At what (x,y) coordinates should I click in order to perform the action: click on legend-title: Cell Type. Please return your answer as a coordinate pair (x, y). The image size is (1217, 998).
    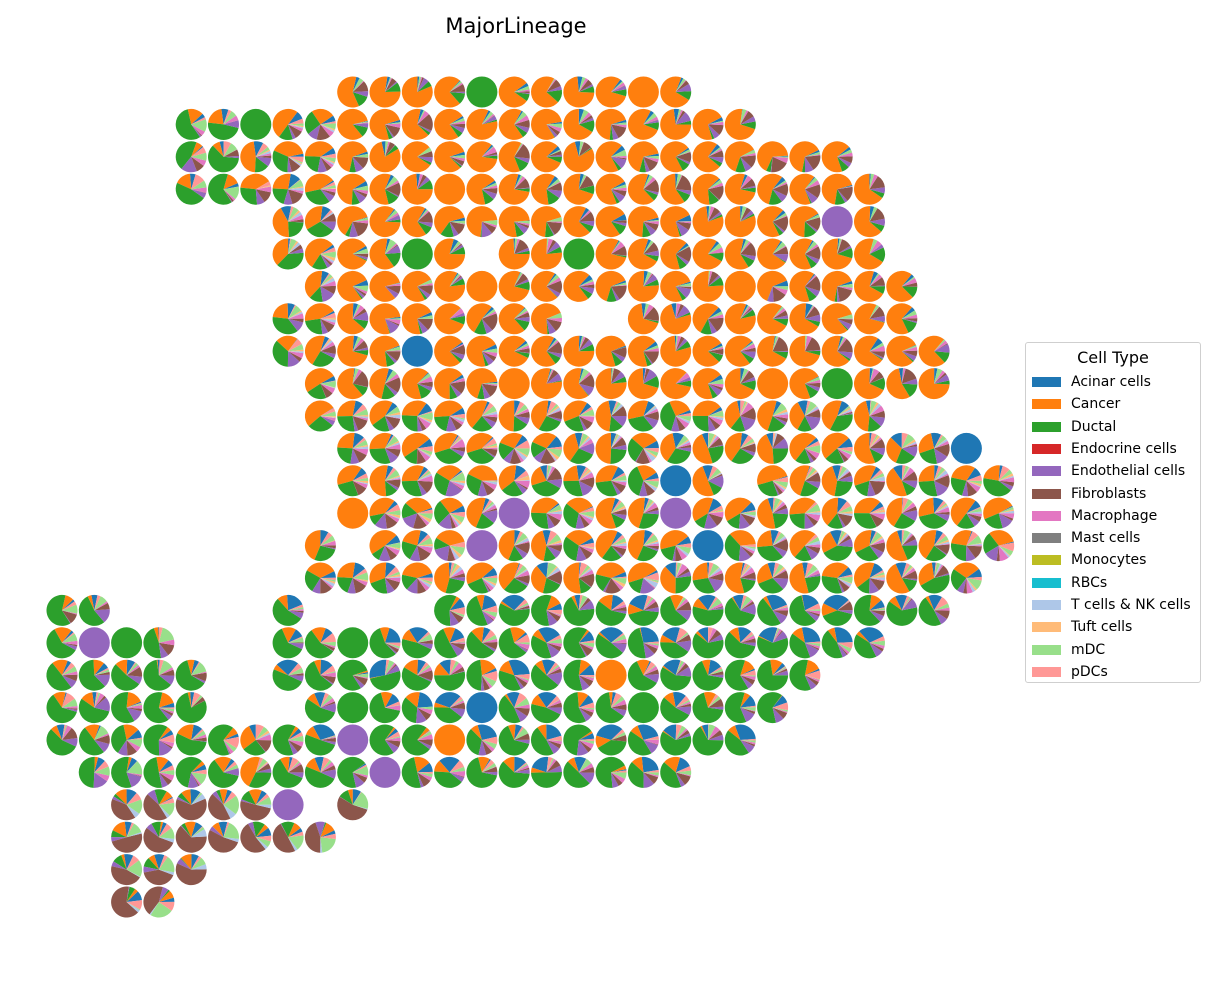
    Looking at the image, I should click on (1113, 357).